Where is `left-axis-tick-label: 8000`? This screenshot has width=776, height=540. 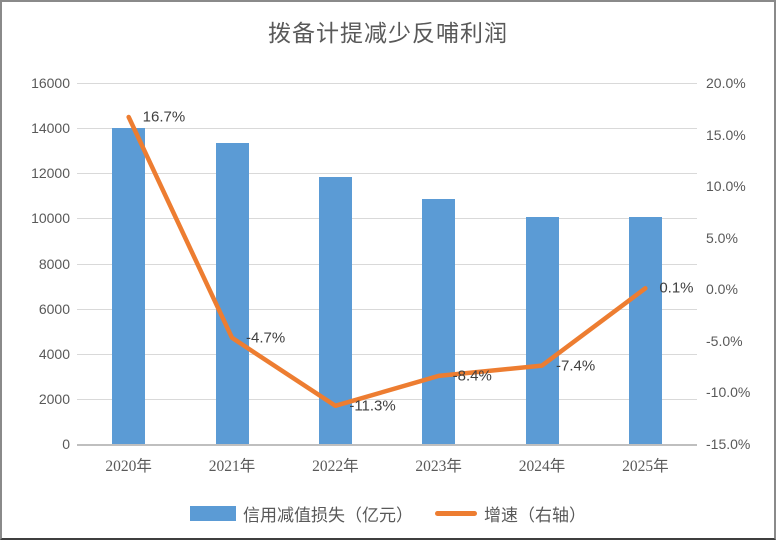
left-axis-tick-label: 8000 is located at coordinates (54, 263).